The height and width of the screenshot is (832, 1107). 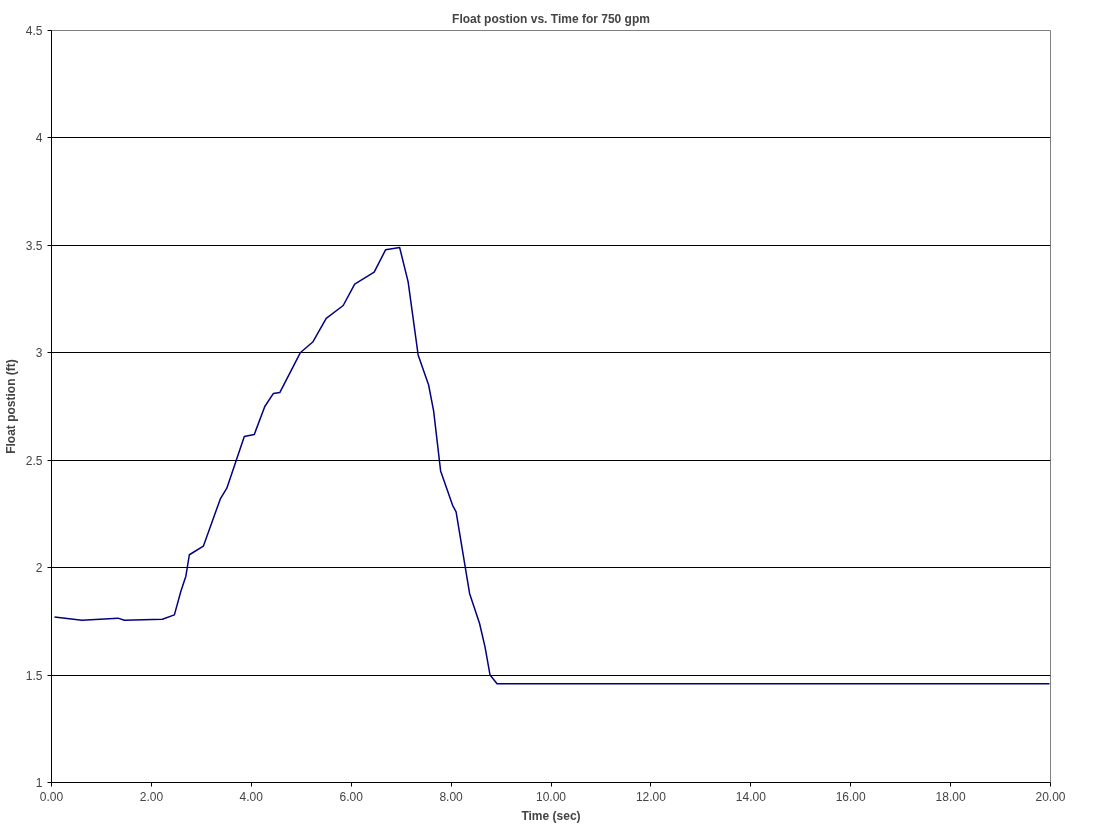 I want to click on y-tick-label: 1, so click(x=39, y=783).